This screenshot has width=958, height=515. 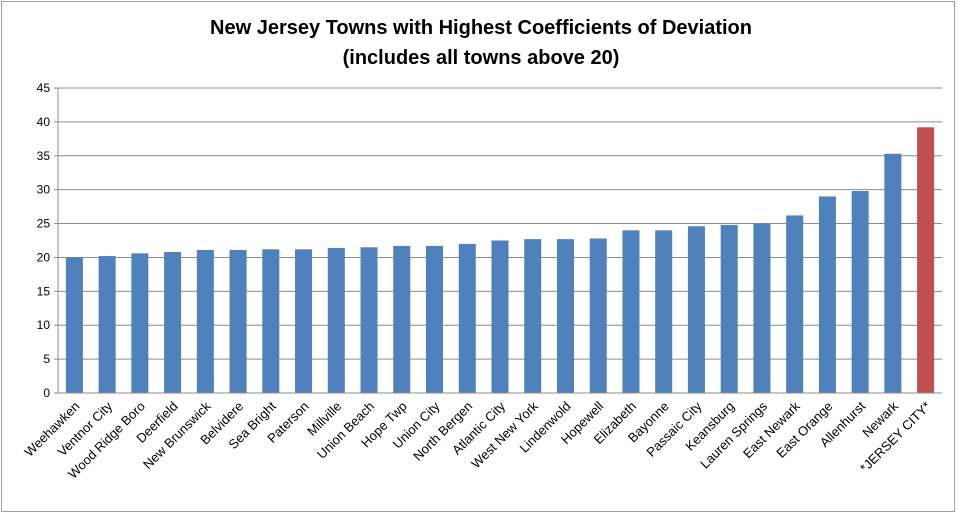 I want to click on y-tick-label: 35, so click(x=44, y=156).